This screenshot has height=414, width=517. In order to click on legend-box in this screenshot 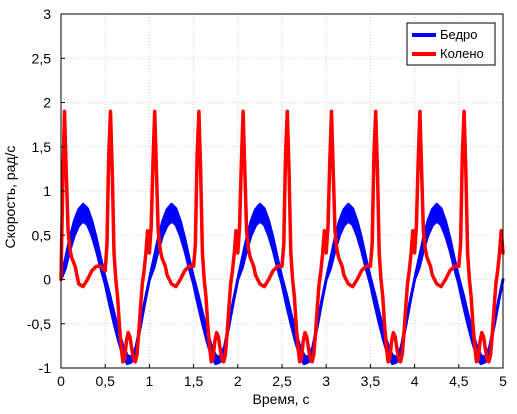, I will do `click(451, 44)`.